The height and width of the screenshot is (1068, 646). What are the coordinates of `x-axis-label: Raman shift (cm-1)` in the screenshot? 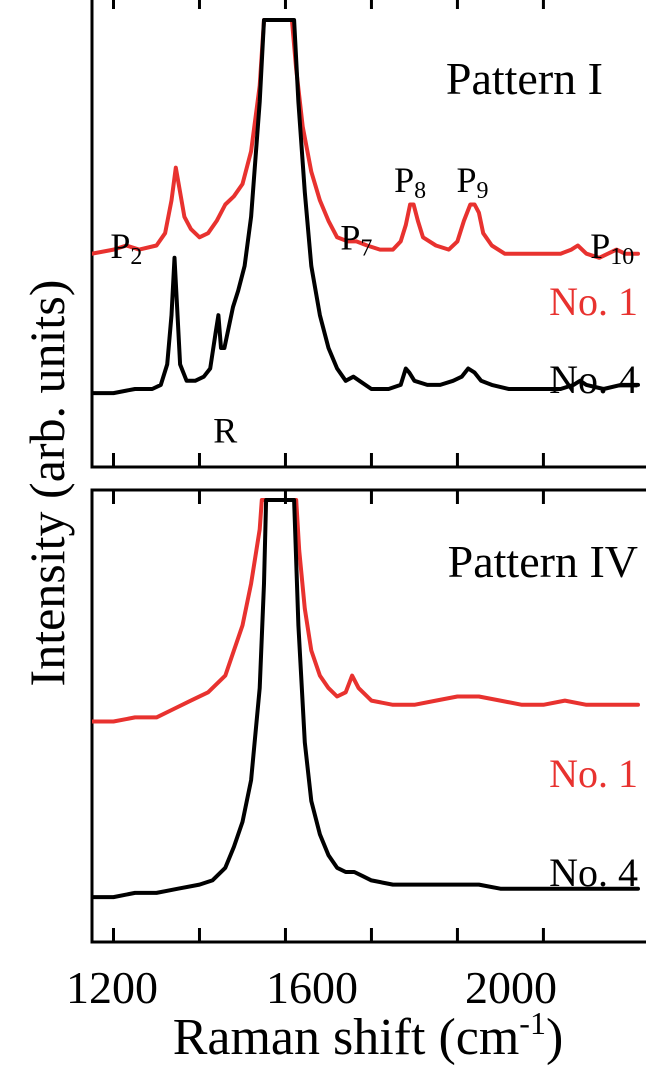 It's located at (368, 1035).